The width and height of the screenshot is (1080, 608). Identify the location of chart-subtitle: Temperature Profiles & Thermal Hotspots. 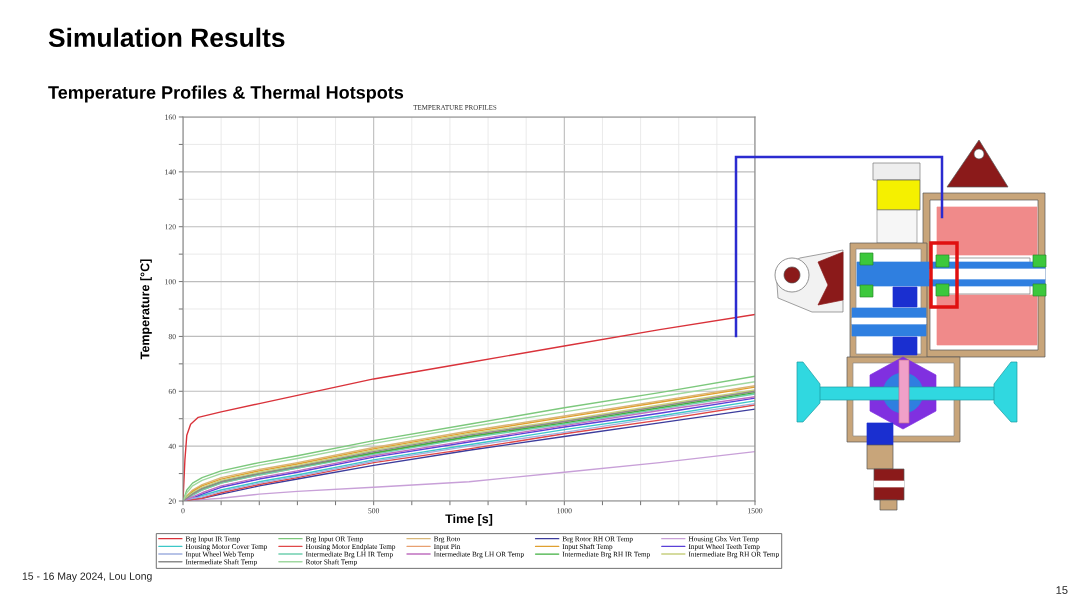
(226, 94).